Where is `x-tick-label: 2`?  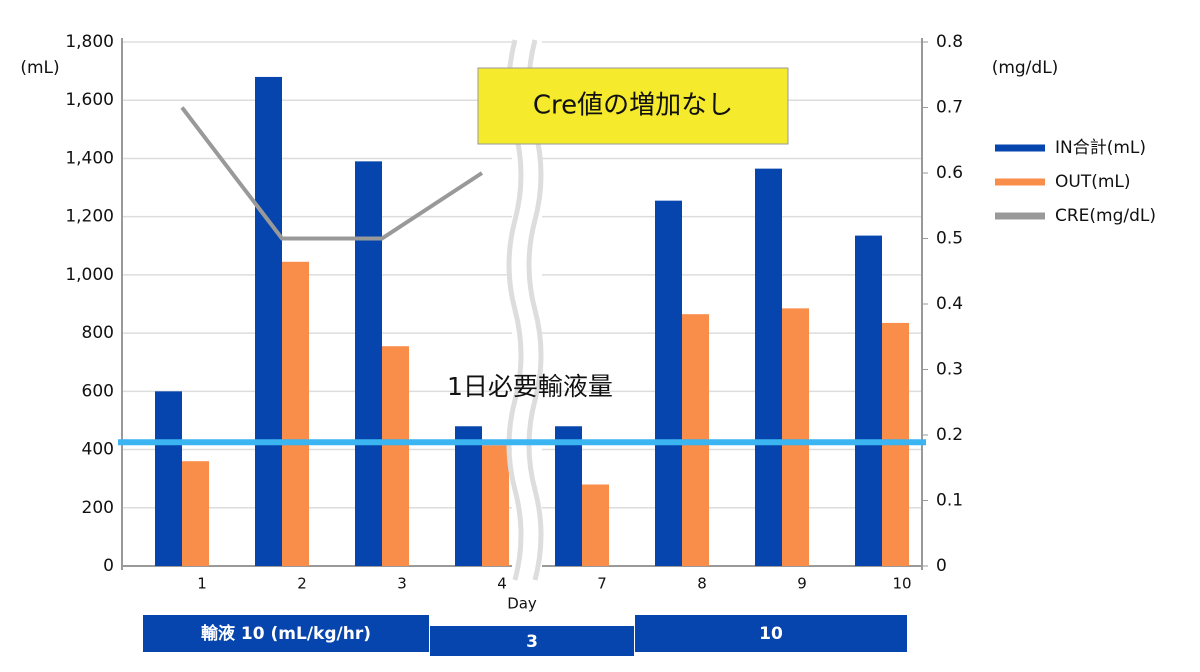 x-tick-label: 2 is located at coordinates (302, 584).